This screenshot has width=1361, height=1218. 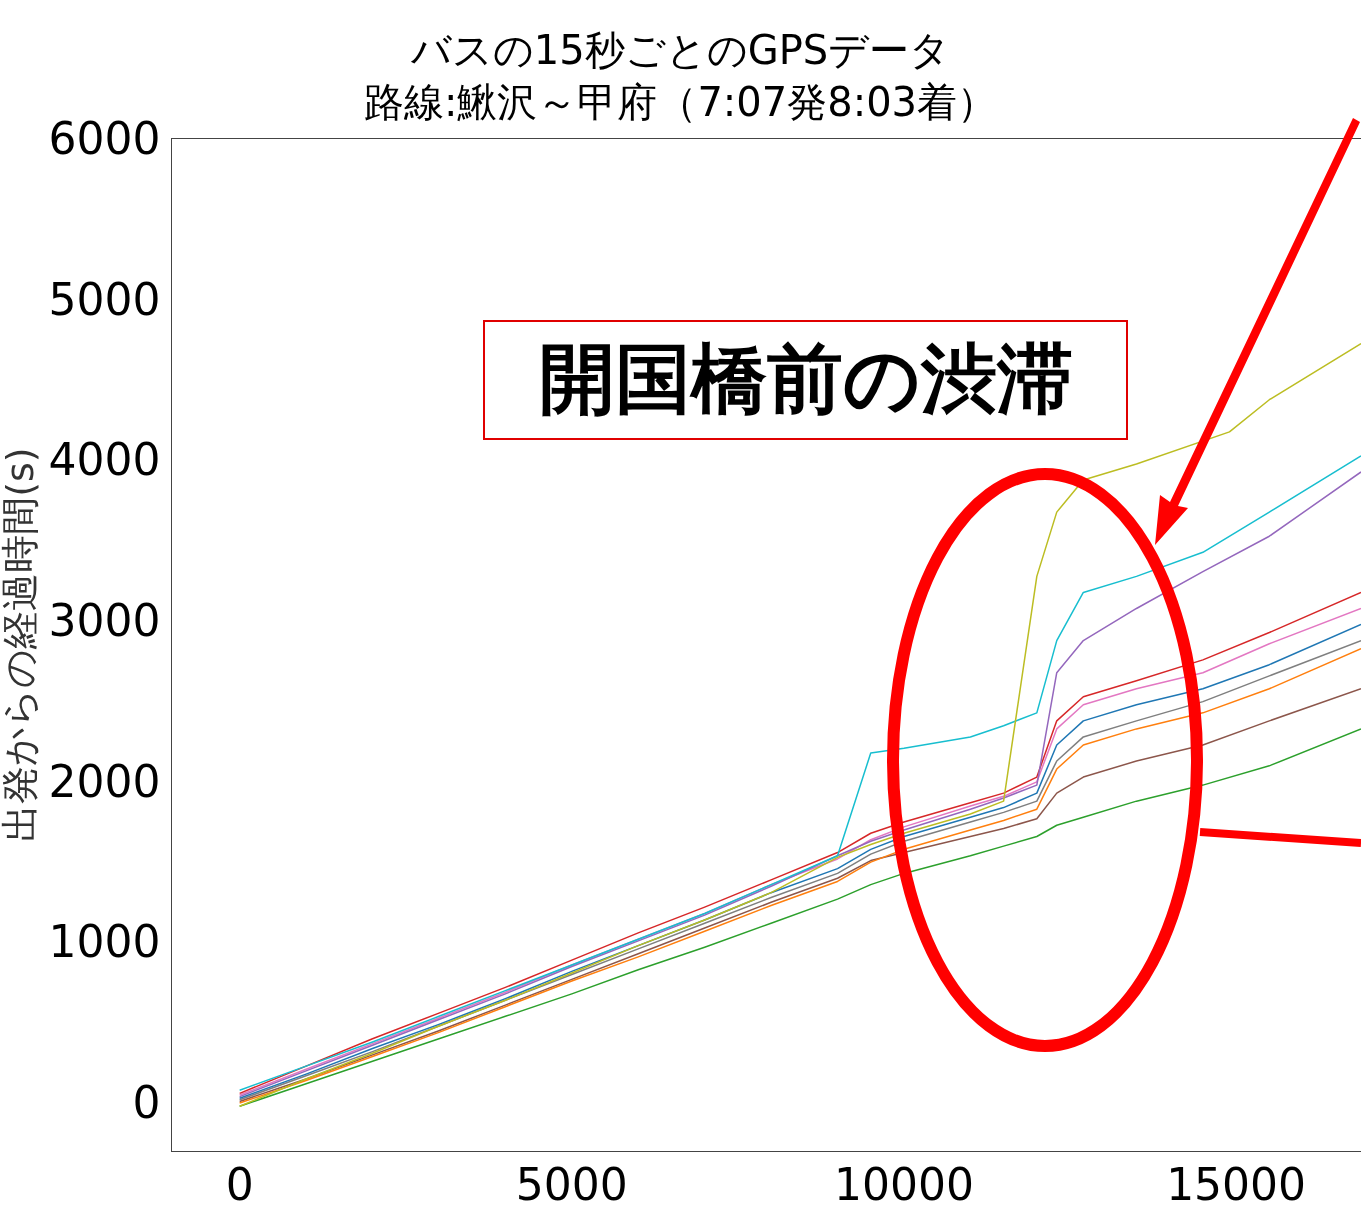 What do you see at coordinates (805, 380) in the screenshot?
I see `annotation: 開国橋前の渋滞` at bounding box center [805, 380].